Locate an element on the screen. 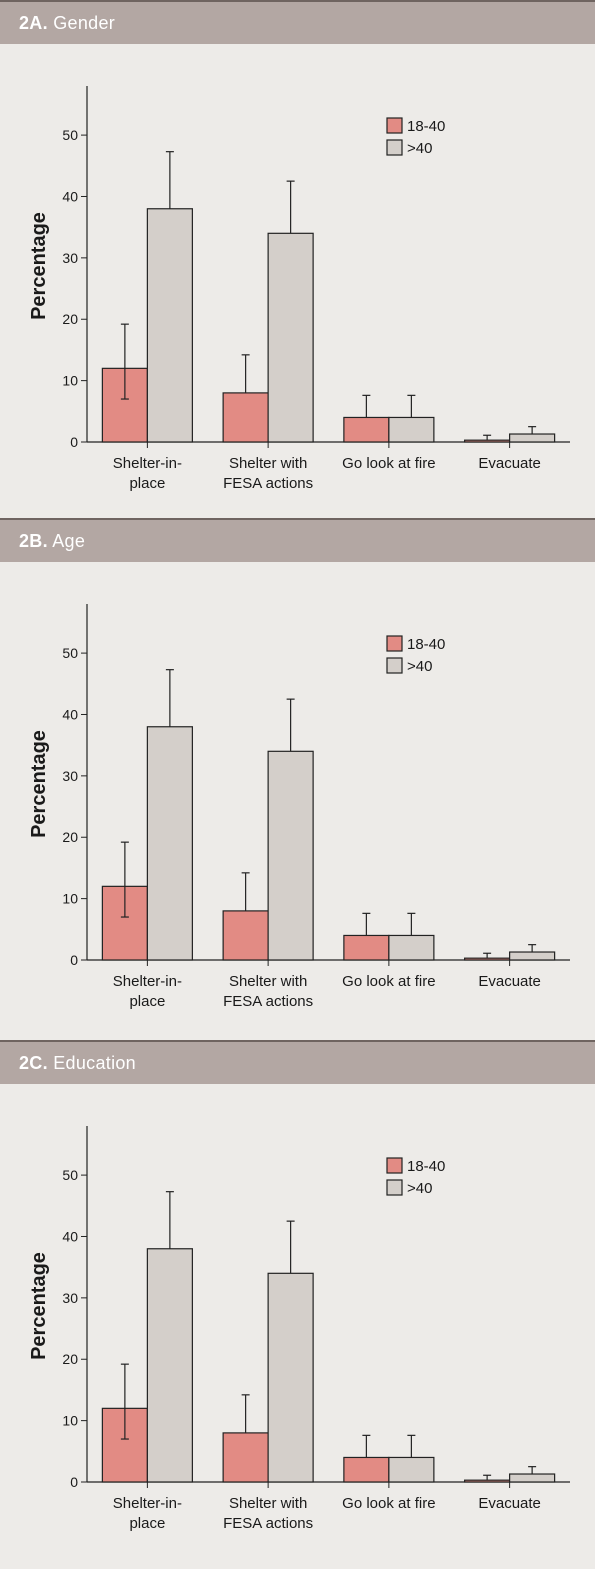 The height and width of the screenshot is (1569, 595). panel-id: 2B. is located at coordinates (33, 541).